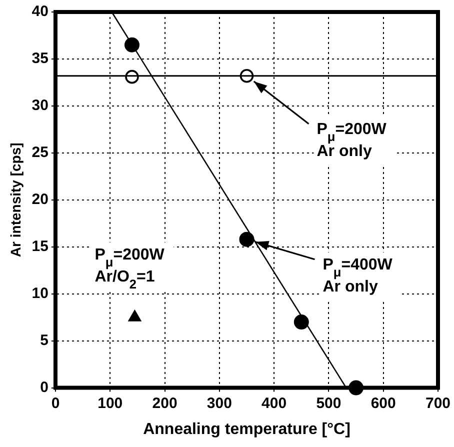  I want to click on x-tick-label: 300, so click(219, 403).